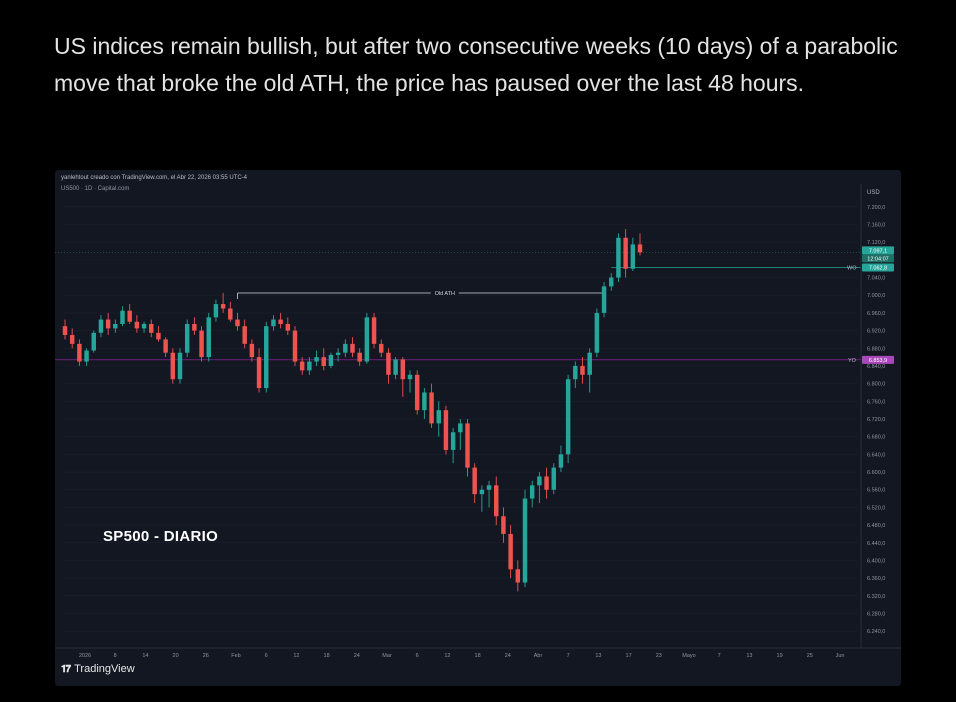  What do you see at coordinates (66, 669) in the screenshot?
I see `tradingview-logo-icon: 𝟏𝟕` at bounding box center [66, 669].